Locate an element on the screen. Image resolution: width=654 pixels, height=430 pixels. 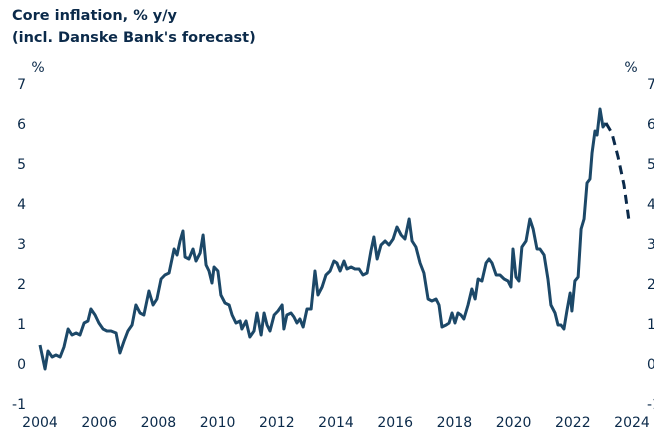
x-tick-label: 2010 is located at coordinates (218, 422).